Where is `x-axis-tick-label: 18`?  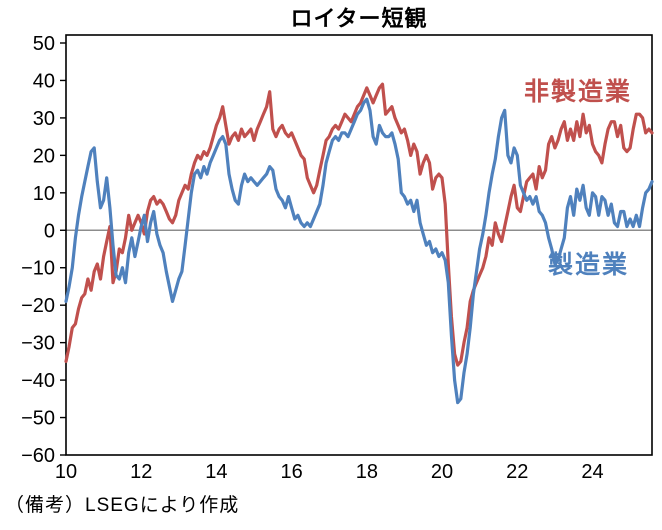 x-axis-tick-label: 18 is located at coordinates (367, 472).